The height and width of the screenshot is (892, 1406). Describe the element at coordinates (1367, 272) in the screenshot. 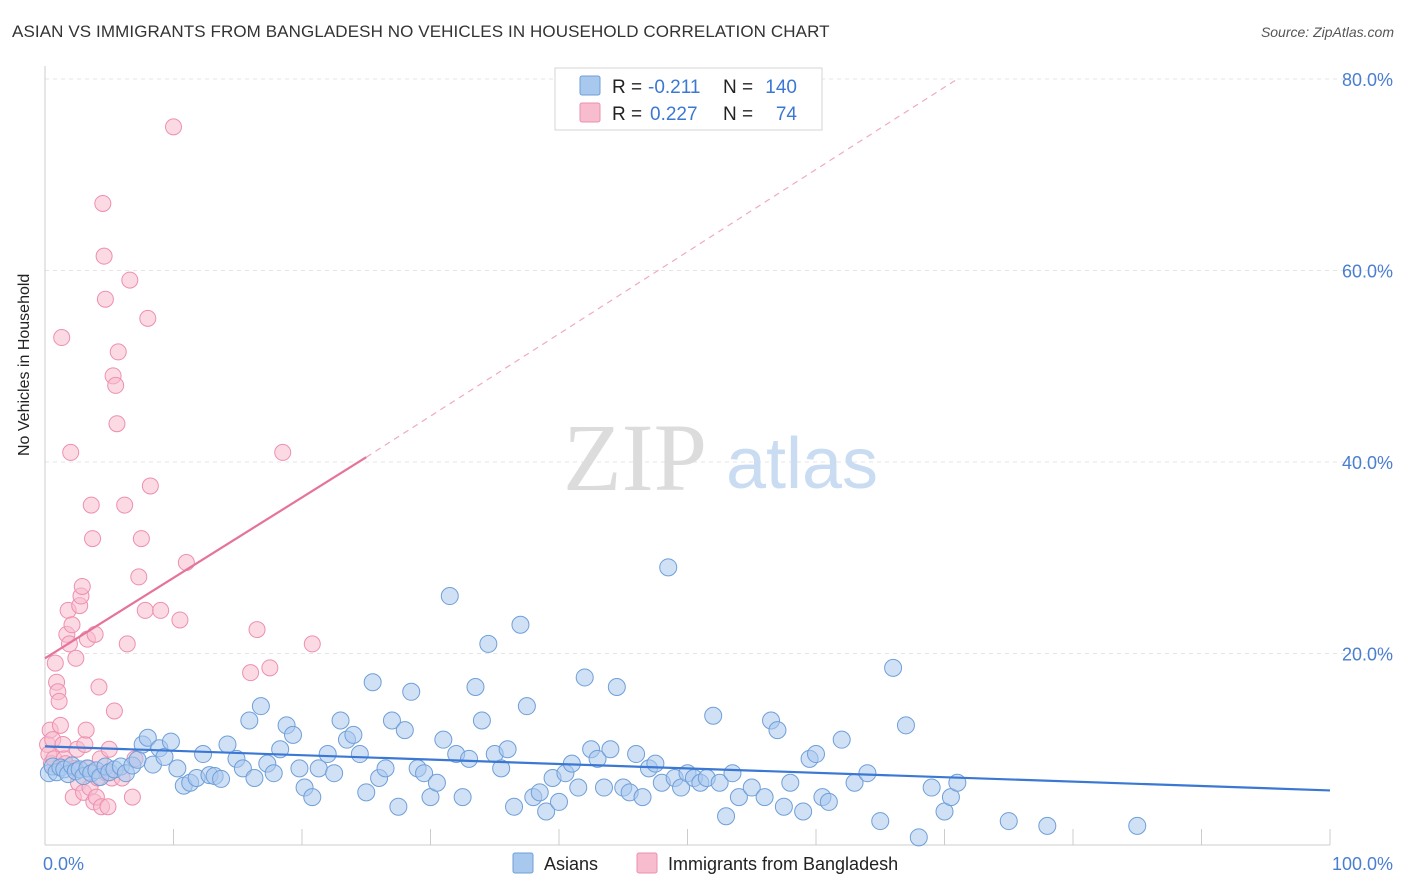

I see `y-tick-label: 60.0%` at that location.